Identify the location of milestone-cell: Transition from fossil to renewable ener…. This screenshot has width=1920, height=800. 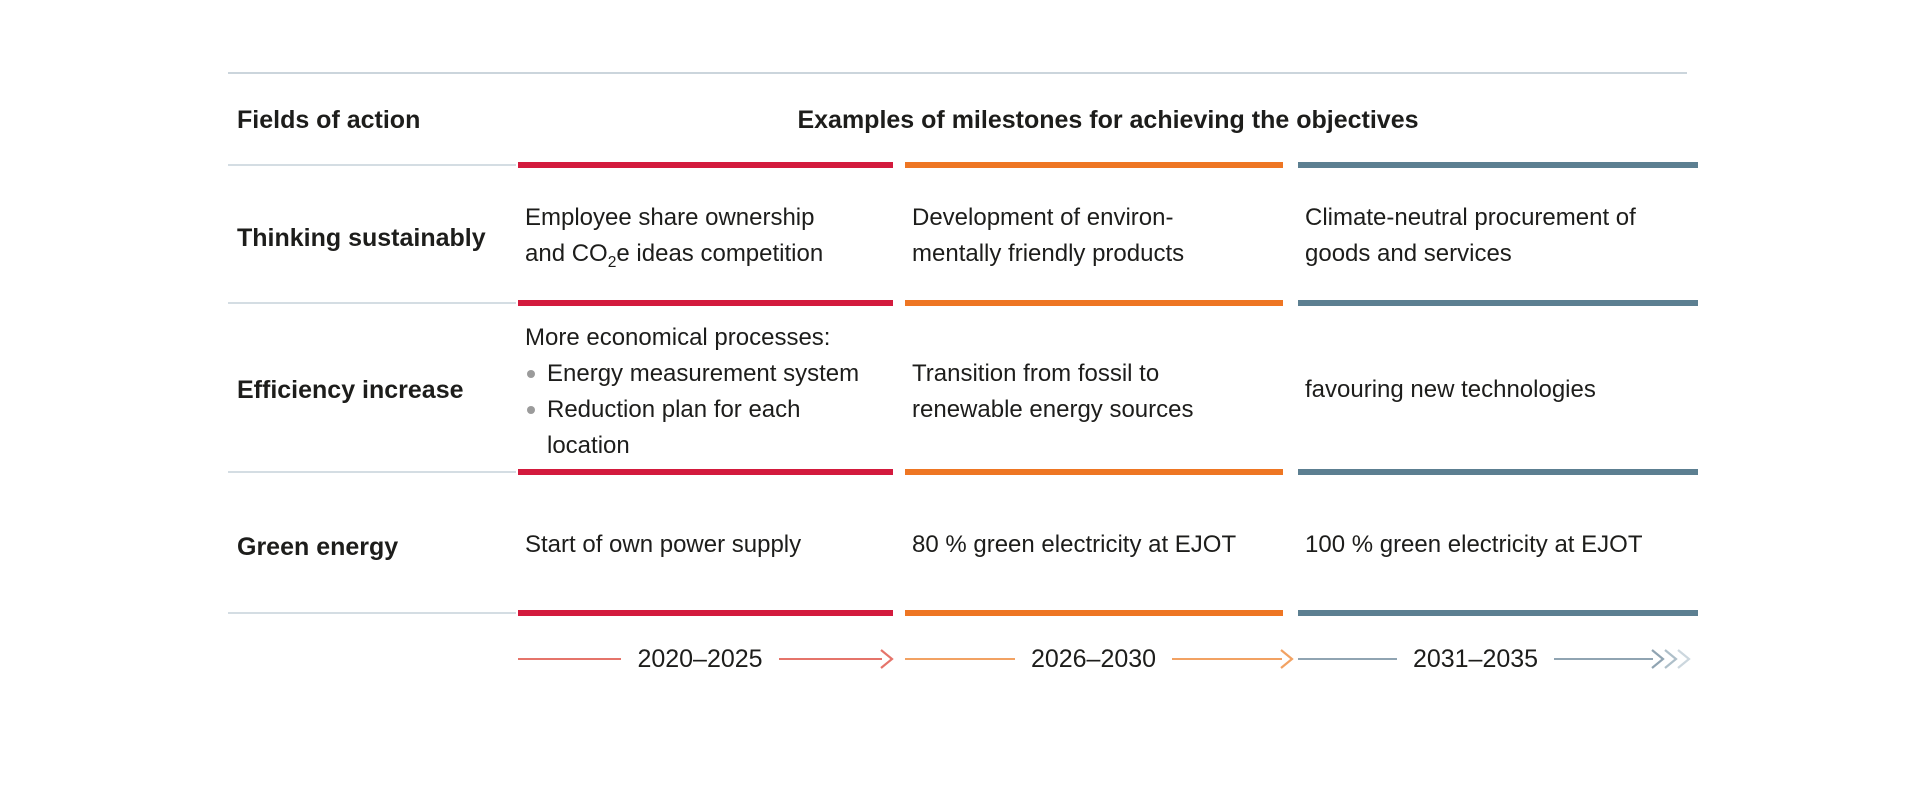
(1053, 391).